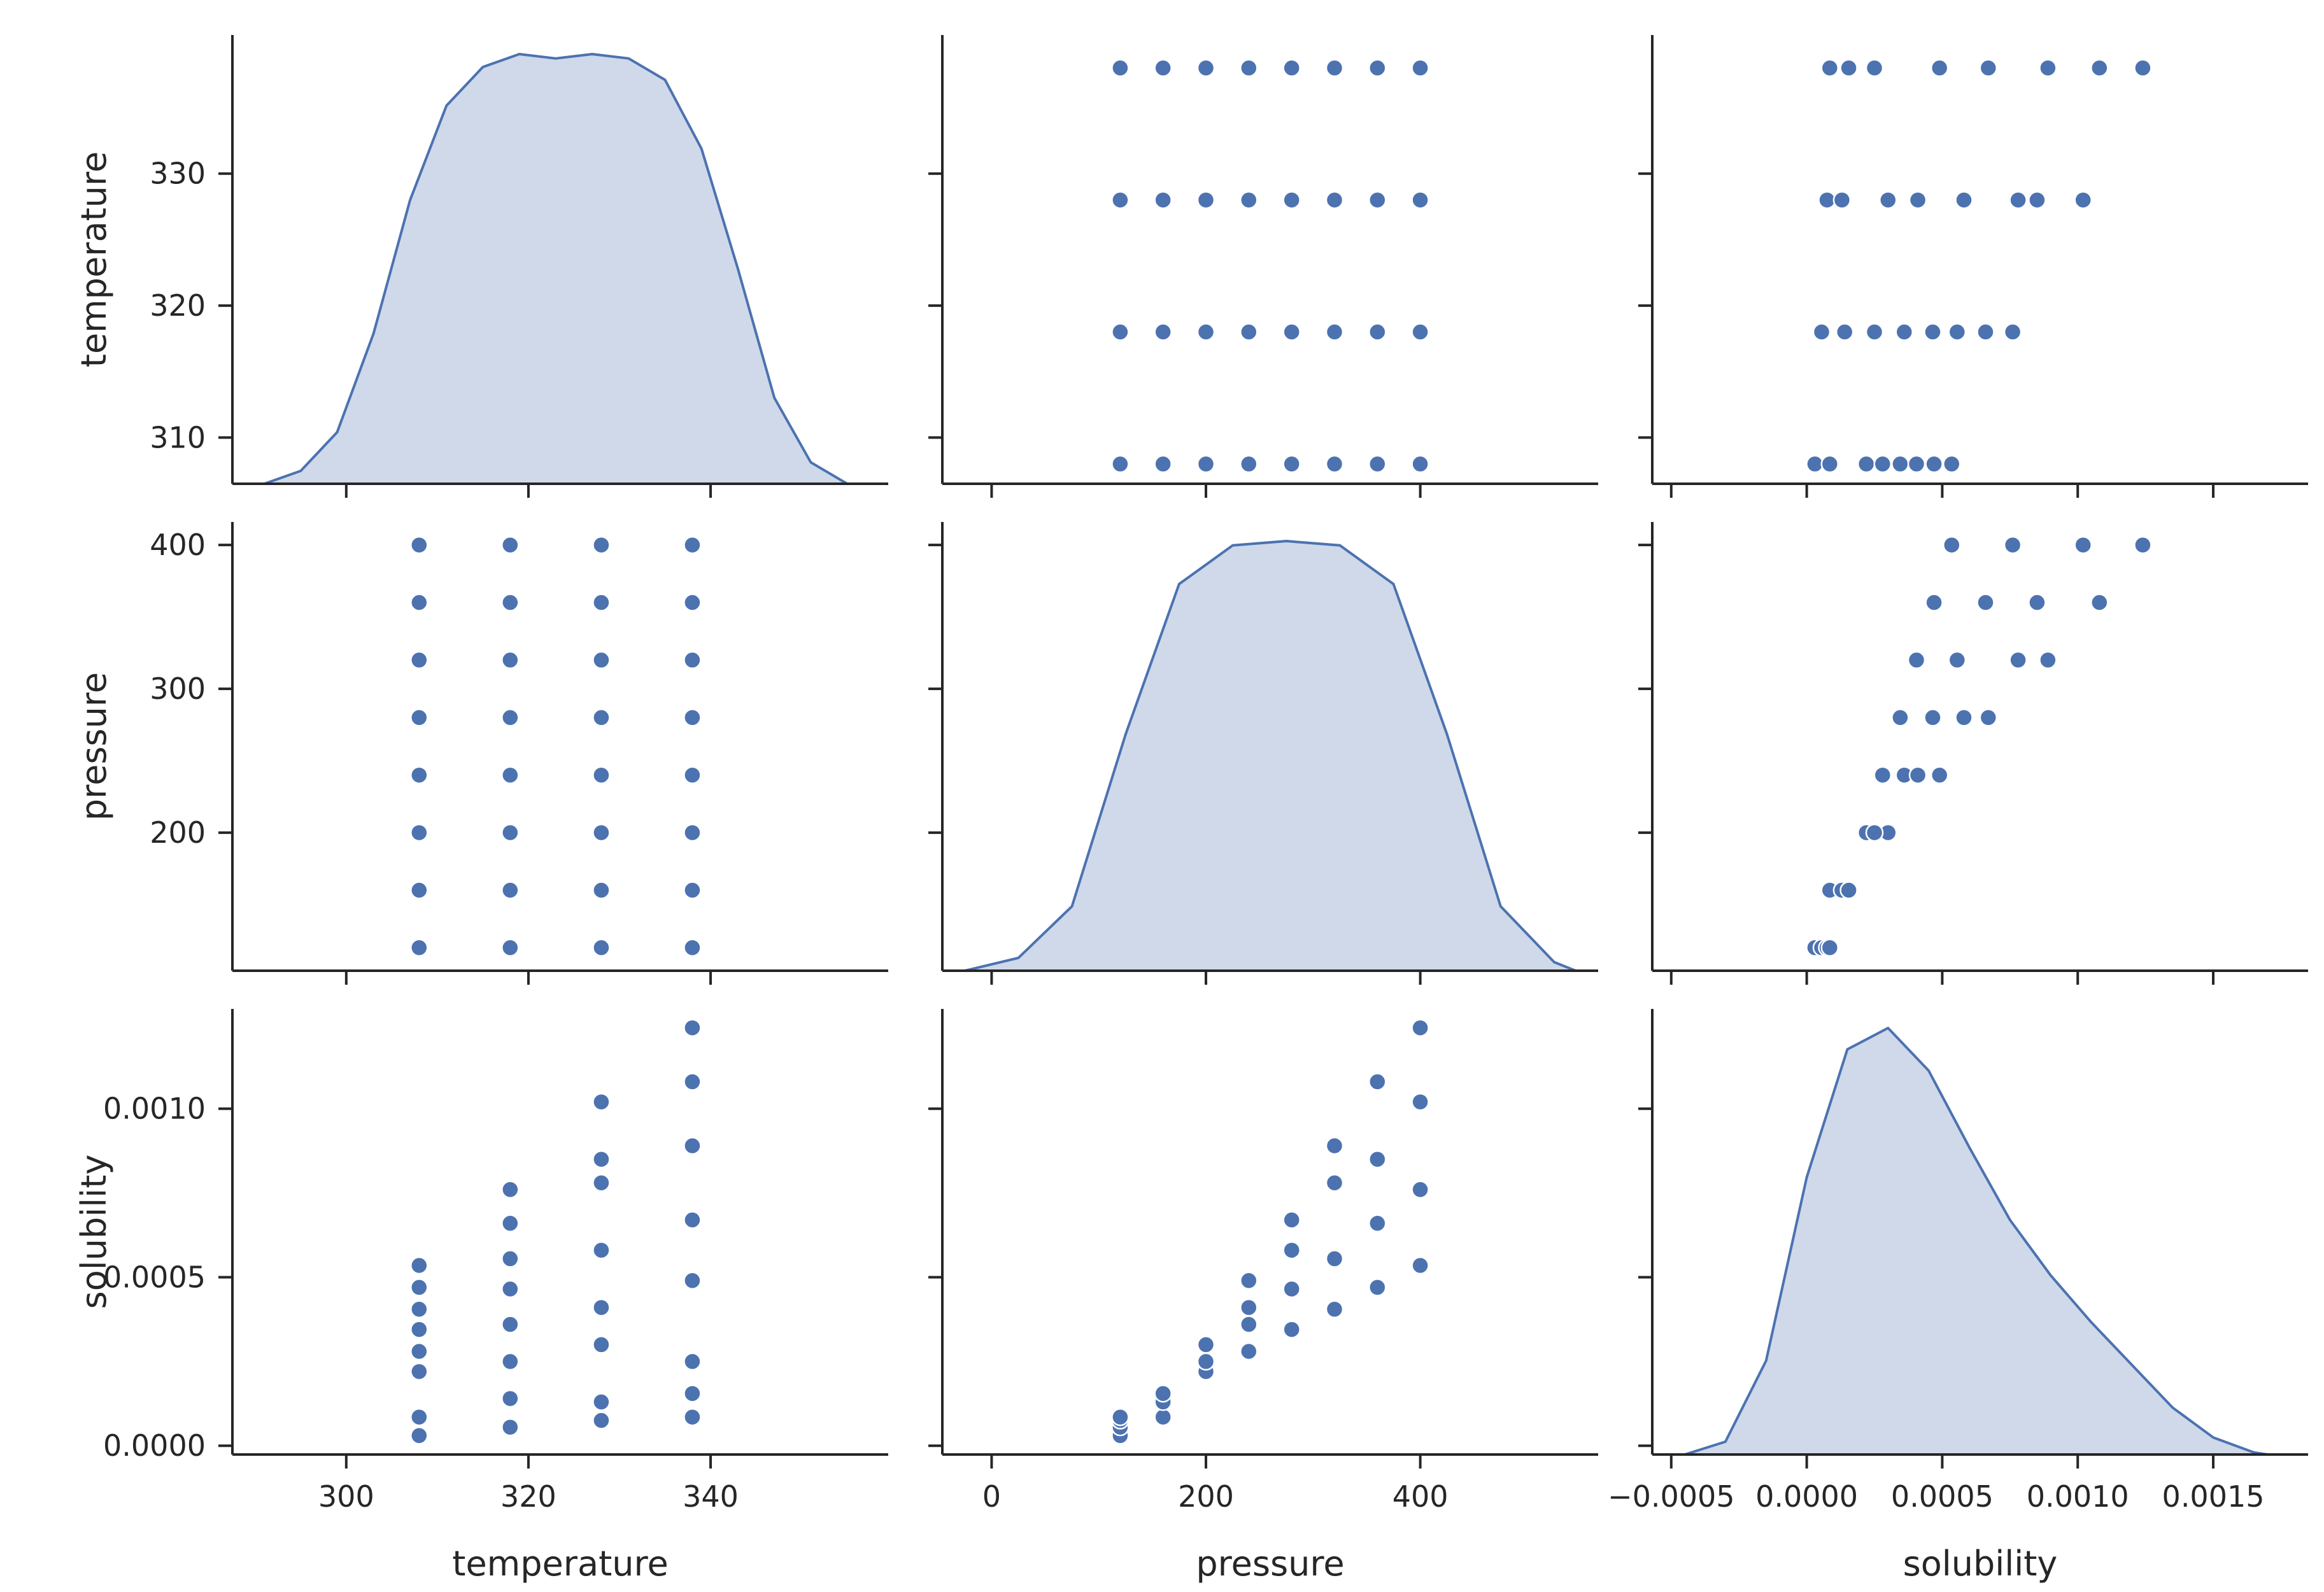 This screenshot has width=2324, height=1592. Describe the element at coordinates (154, 1109) in the screenshot. I see `y-tick-label-solubility: 0.0010` at that location.